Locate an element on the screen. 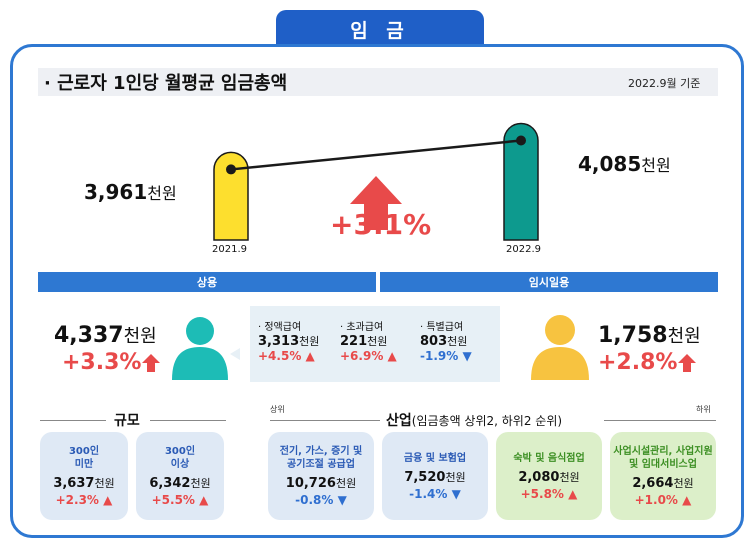 The width and height of the screenshot is (754, 548). tile-value: 3,637천원 is located at coordinates (83, 483).